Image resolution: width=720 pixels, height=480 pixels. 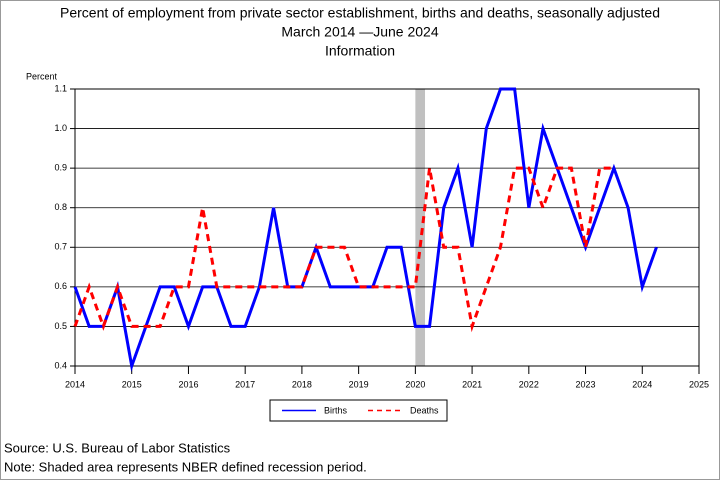 What do you see at coordinates (336, 410) in the screenshot?
I see `legend-label: Births` at bounding box center [336, 410].